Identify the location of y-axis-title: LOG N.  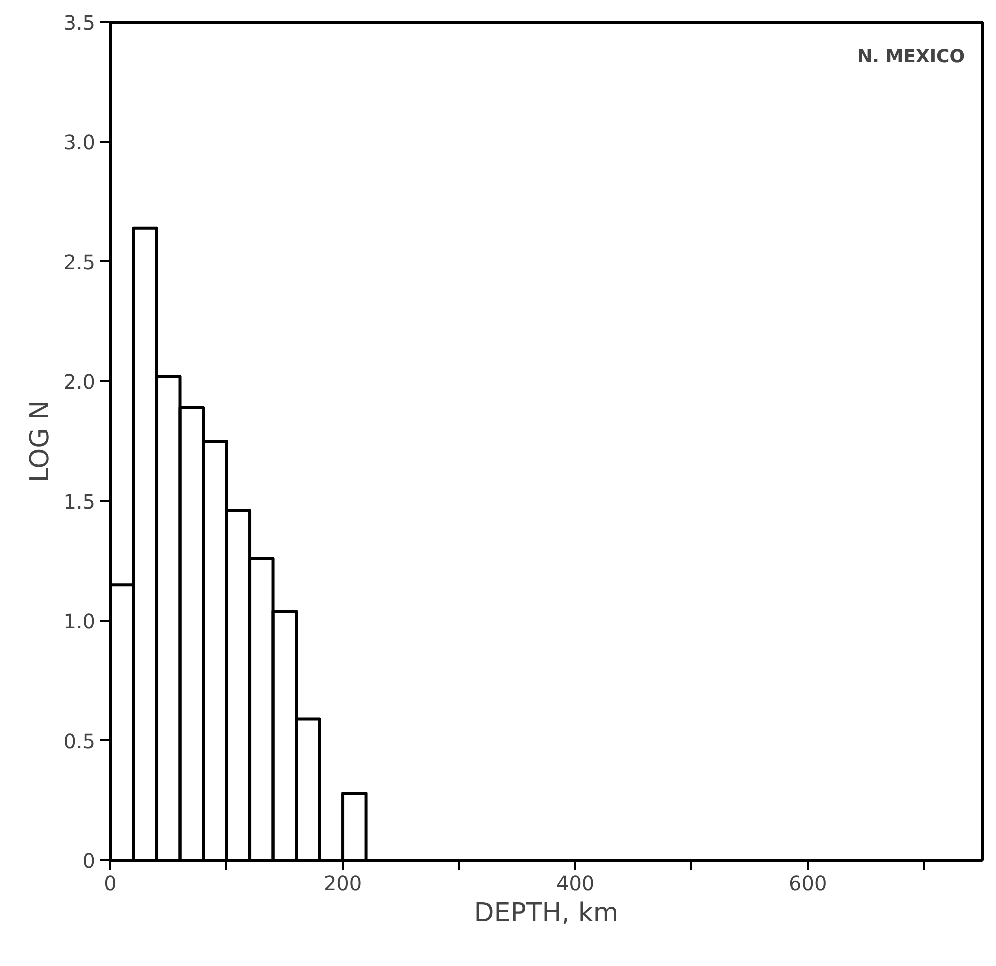
(41, 441).